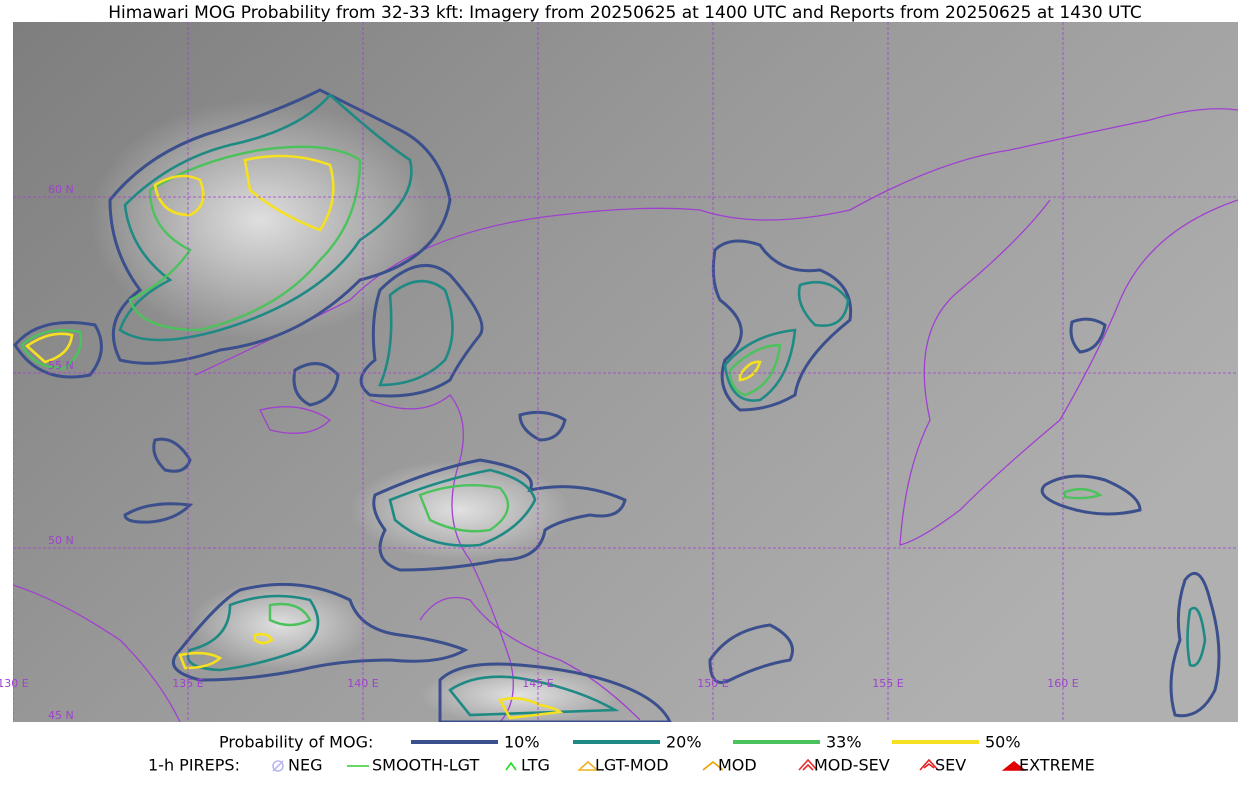  What do you see at coordinates (14, 683) in the screenshot?
I see `lon-label: 130 E` at bounding box center [14, 683].